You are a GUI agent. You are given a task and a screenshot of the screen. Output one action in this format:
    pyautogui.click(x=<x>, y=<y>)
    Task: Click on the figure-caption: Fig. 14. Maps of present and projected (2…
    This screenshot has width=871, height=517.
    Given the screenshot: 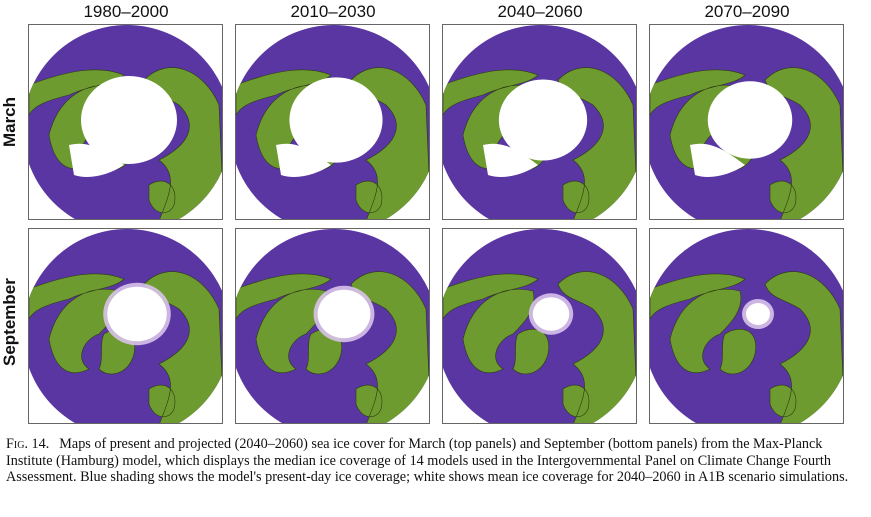 What is the action you would take?
    pyautogui.click(x=435, y=461)
    